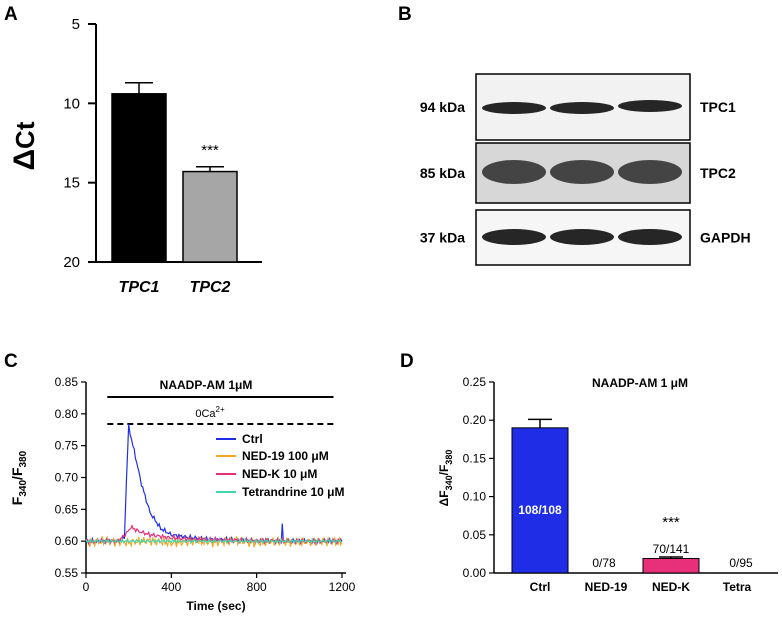 This screenshot has height=620, width=782. I want to click on panel-c-x-label: Time (sec), so click(215, 606).